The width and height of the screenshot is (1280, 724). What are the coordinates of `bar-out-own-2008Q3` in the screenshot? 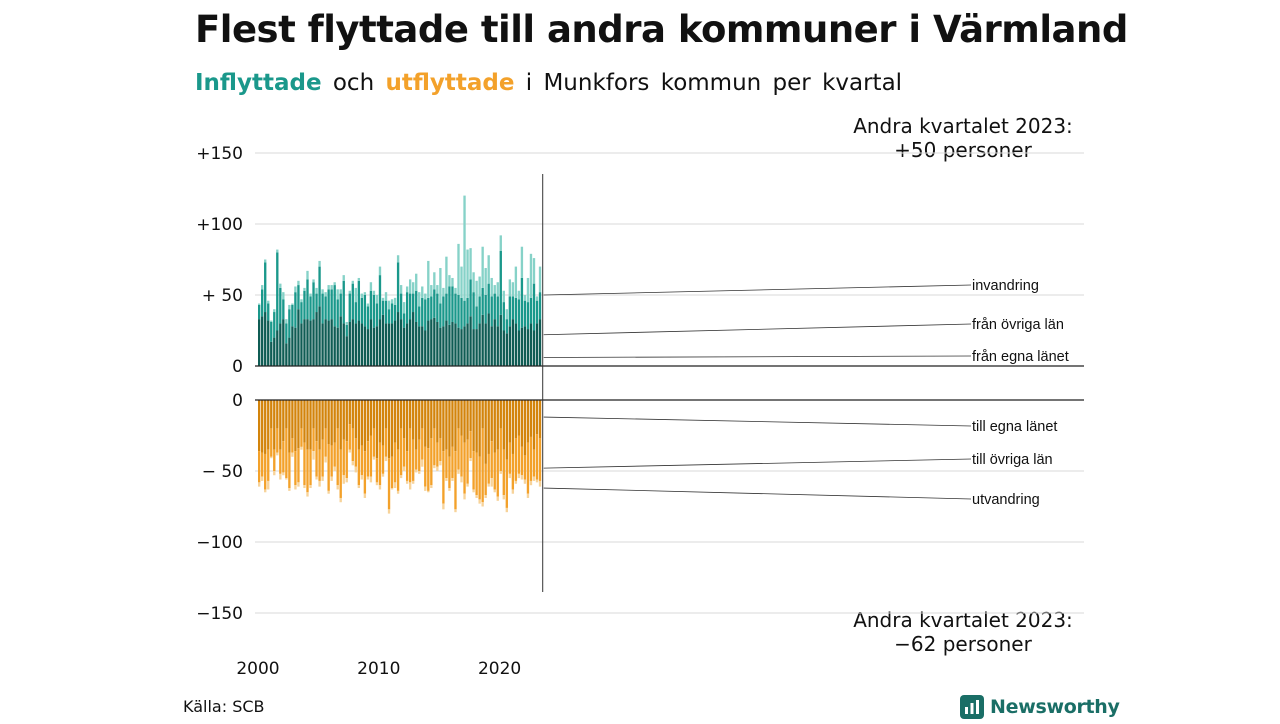 It's located at (362, 423).